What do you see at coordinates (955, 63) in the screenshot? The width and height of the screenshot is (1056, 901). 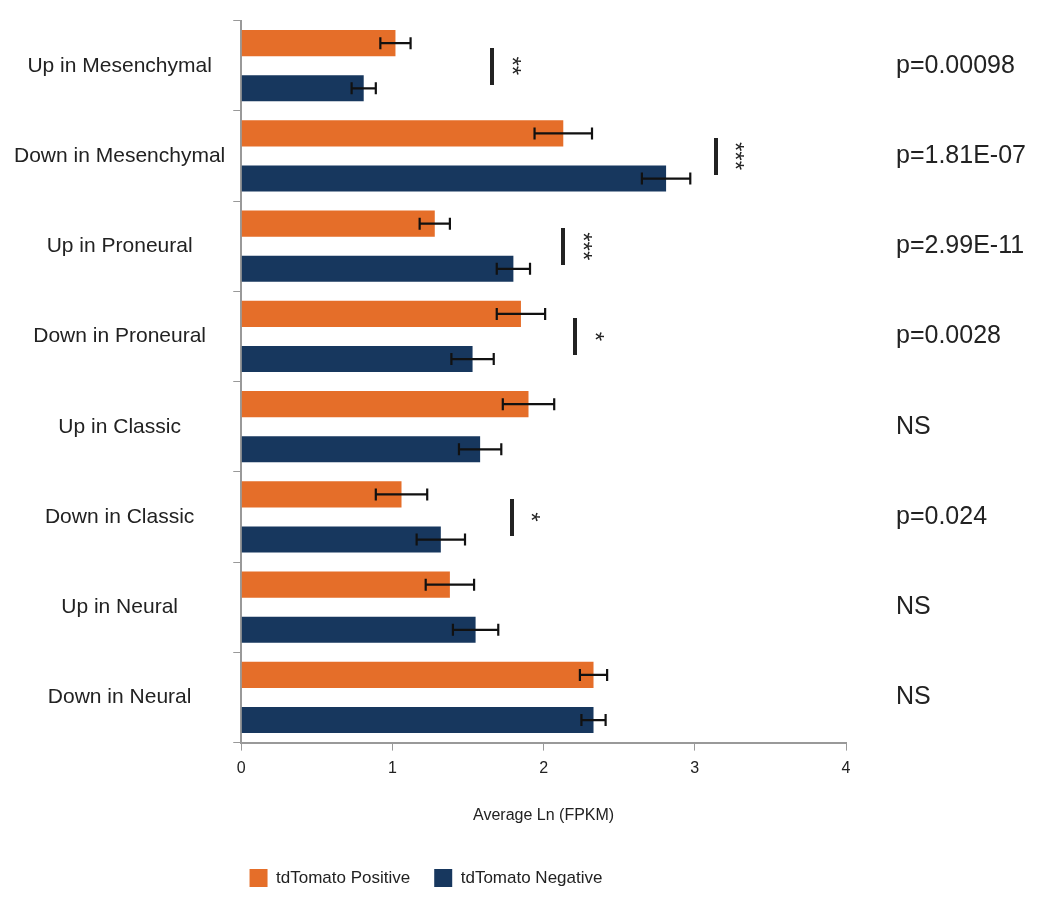 I see `text: p=0.00098` at bounding box center [955, 63].